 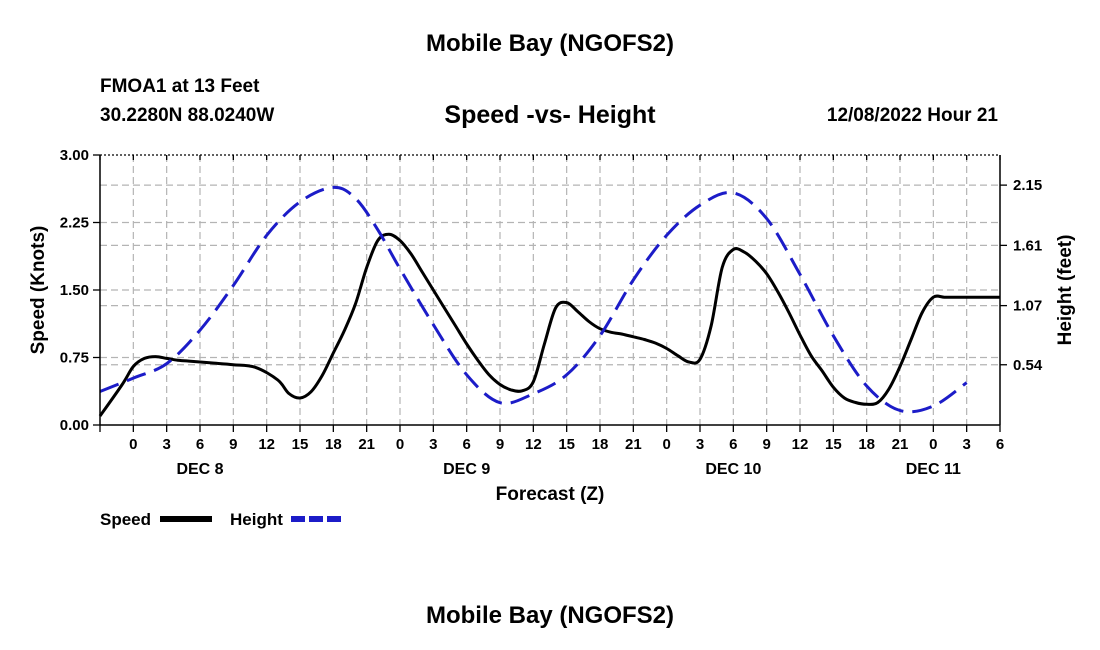 I want to click on y-tick-label-right: 0.54, so click(x=1028, y=365).